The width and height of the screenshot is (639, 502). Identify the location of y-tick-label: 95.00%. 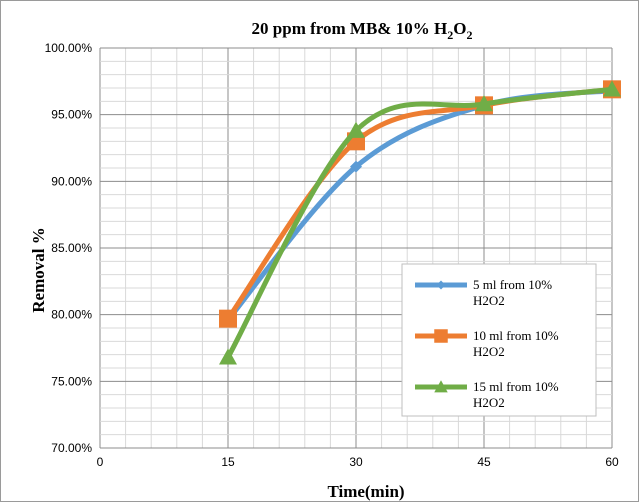
(71, 115).